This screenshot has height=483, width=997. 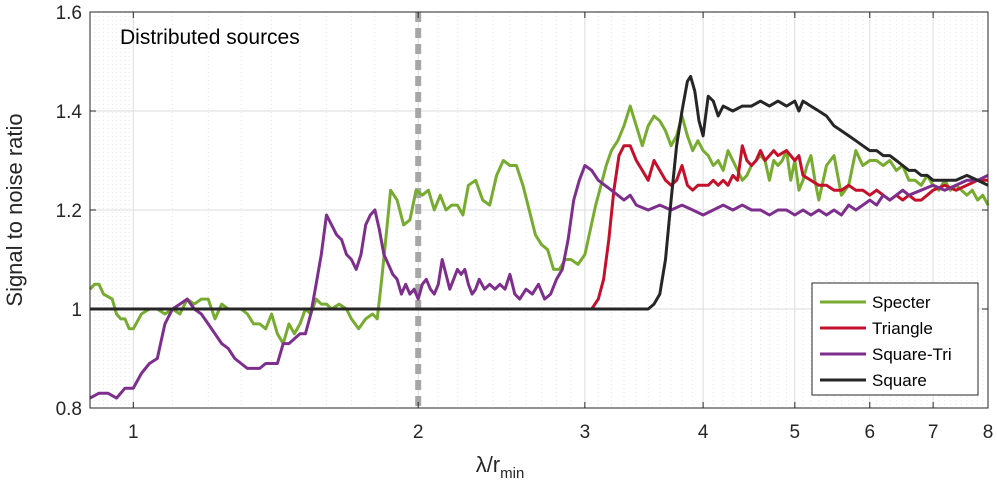 What do you see at coordinates (69, 13) in the screenshot?
I see `y-tick-label: 1.6` at bounding box center [69, 13].